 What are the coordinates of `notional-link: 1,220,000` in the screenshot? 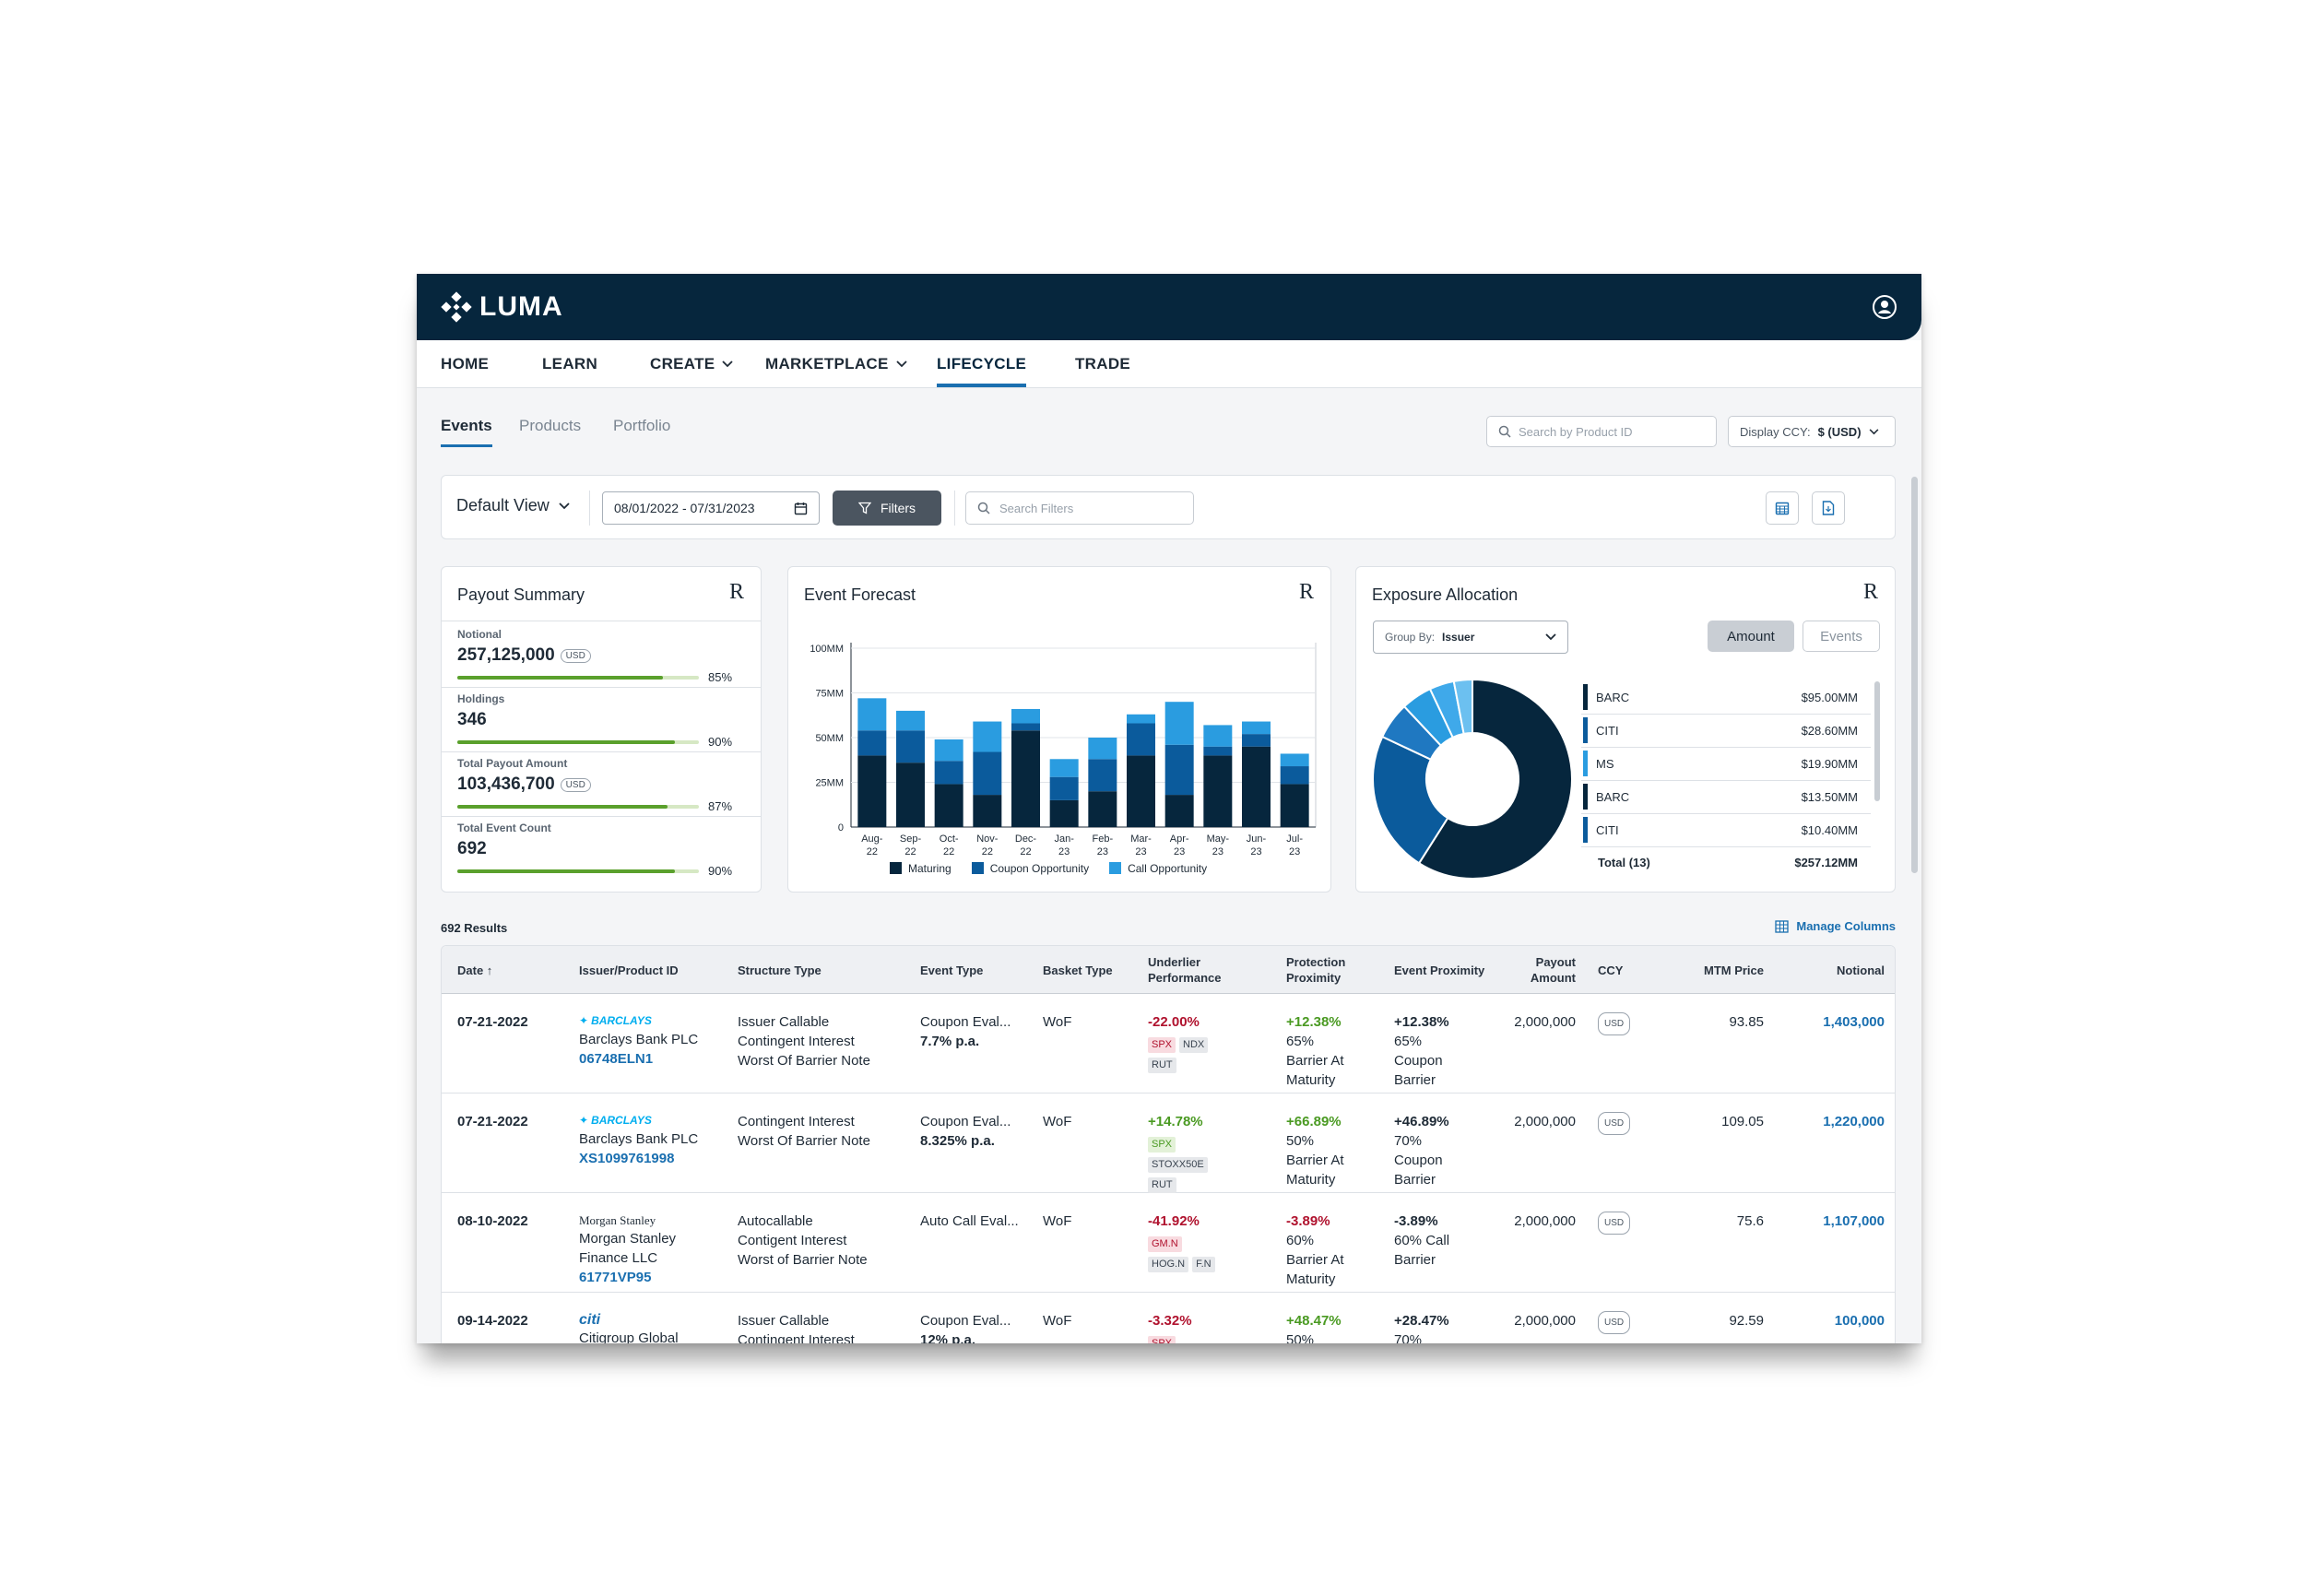 It's located at (1854, 1121).